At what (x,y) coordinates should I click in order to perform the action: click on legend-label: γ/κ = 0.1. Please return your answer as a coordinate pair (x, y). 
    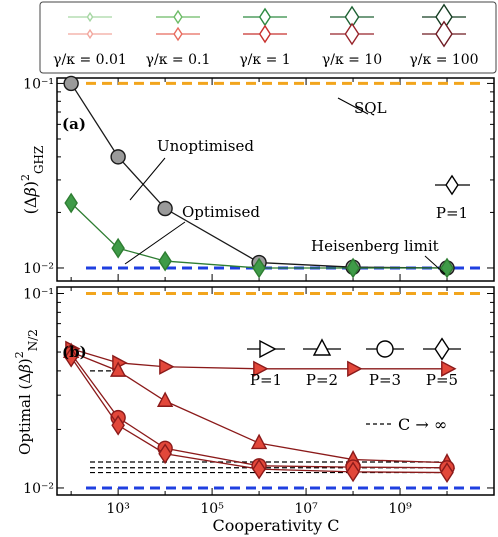
    Looking at the image, I should click on (178, 60).